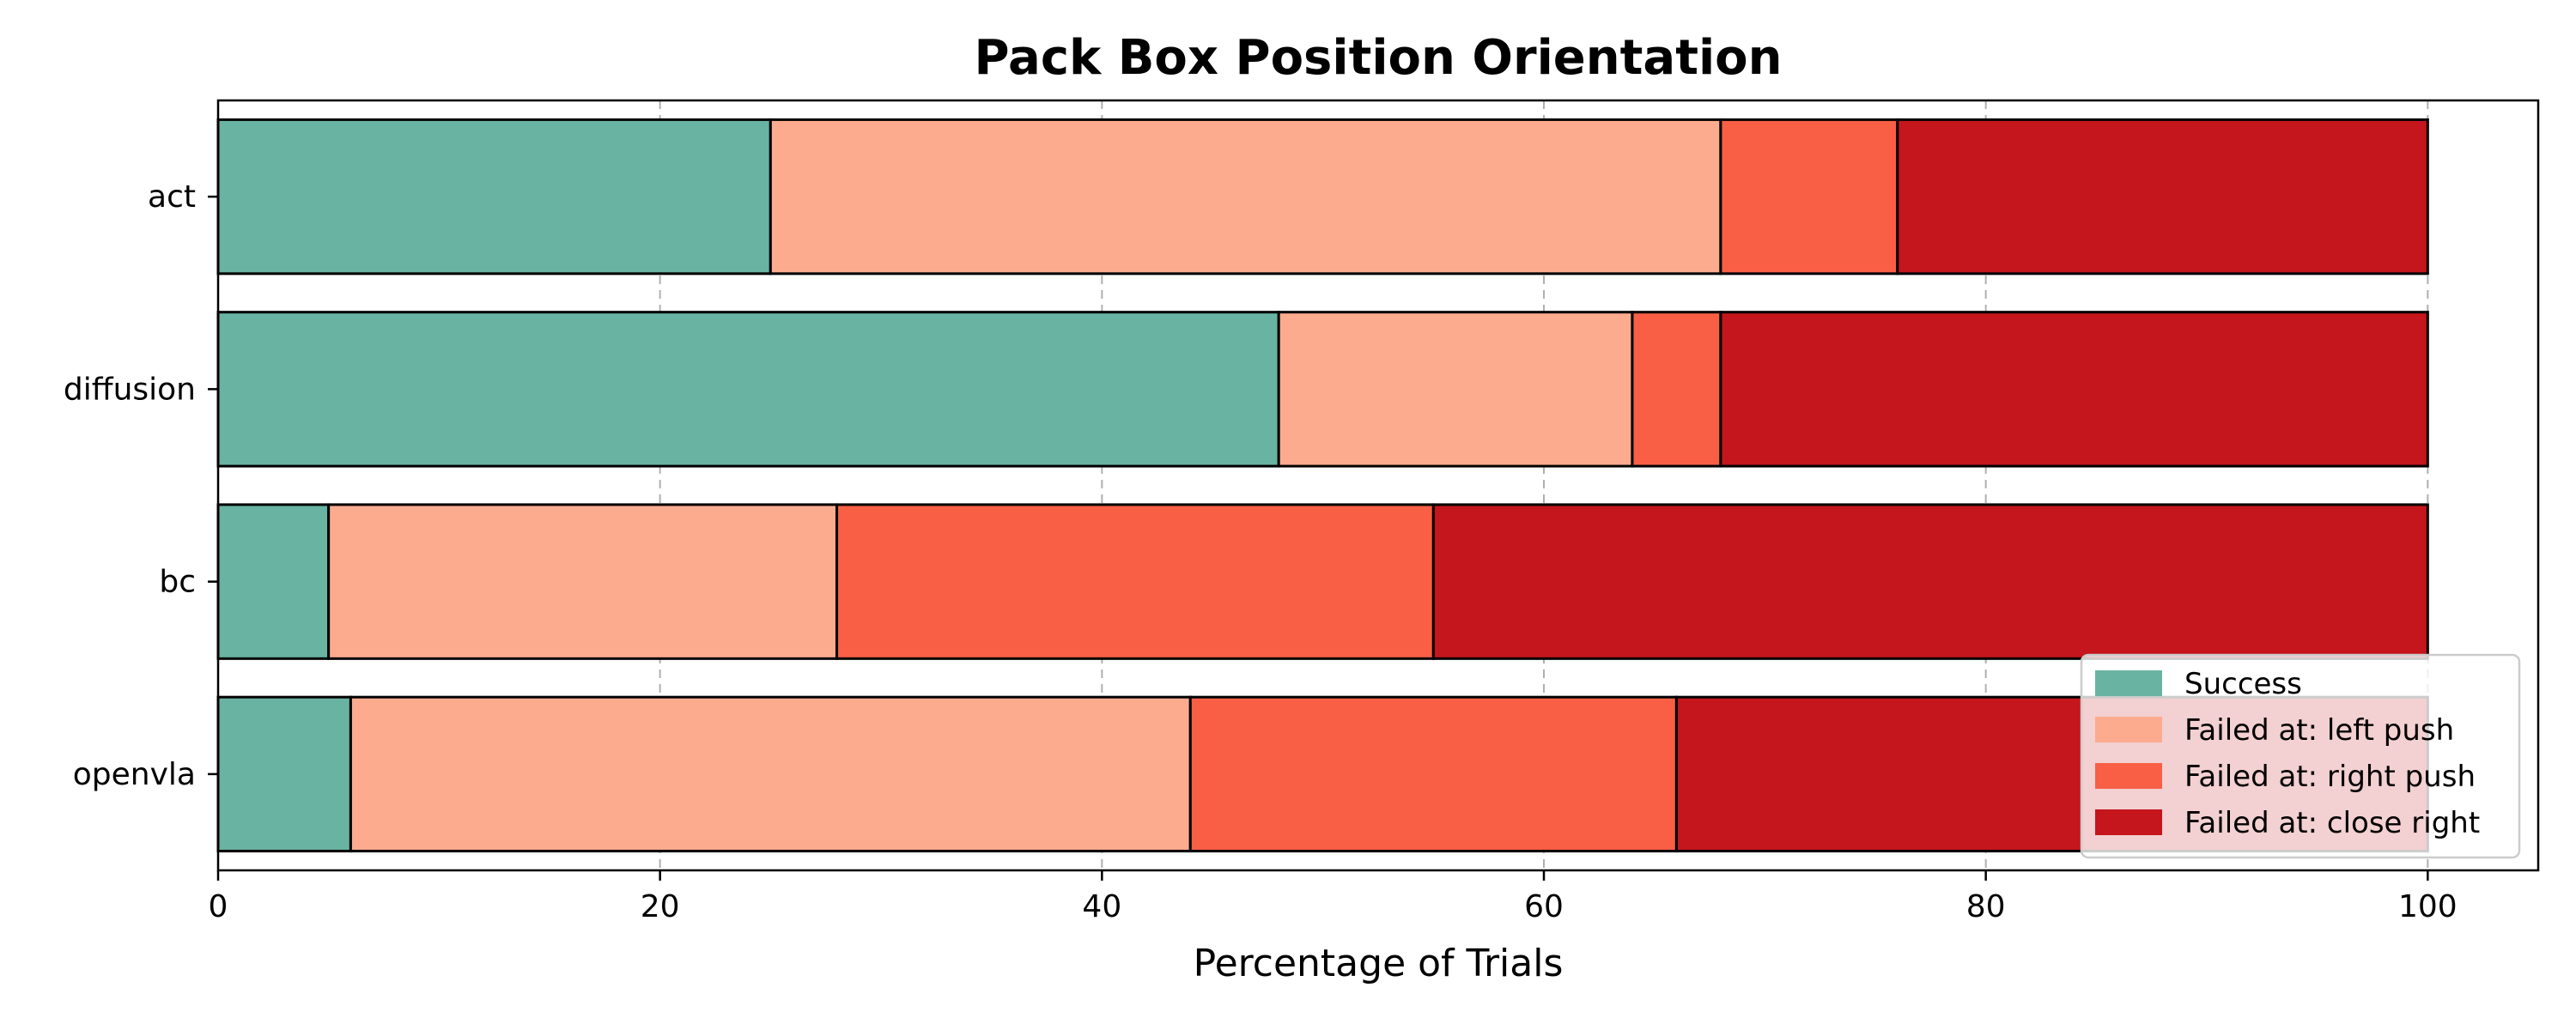 The width and height of the screenshot is (2576, 1030). I want to click on x-axis-label: Percentage of Trials, so click(1379, 963).